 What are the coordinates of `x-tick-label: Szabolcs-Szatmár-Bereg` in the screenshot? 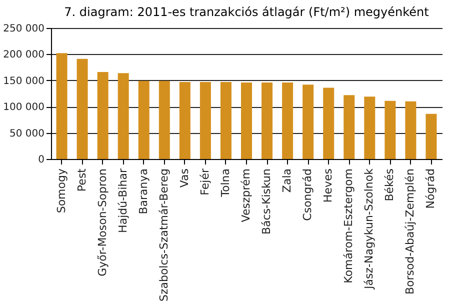 It's located at (163, 235).